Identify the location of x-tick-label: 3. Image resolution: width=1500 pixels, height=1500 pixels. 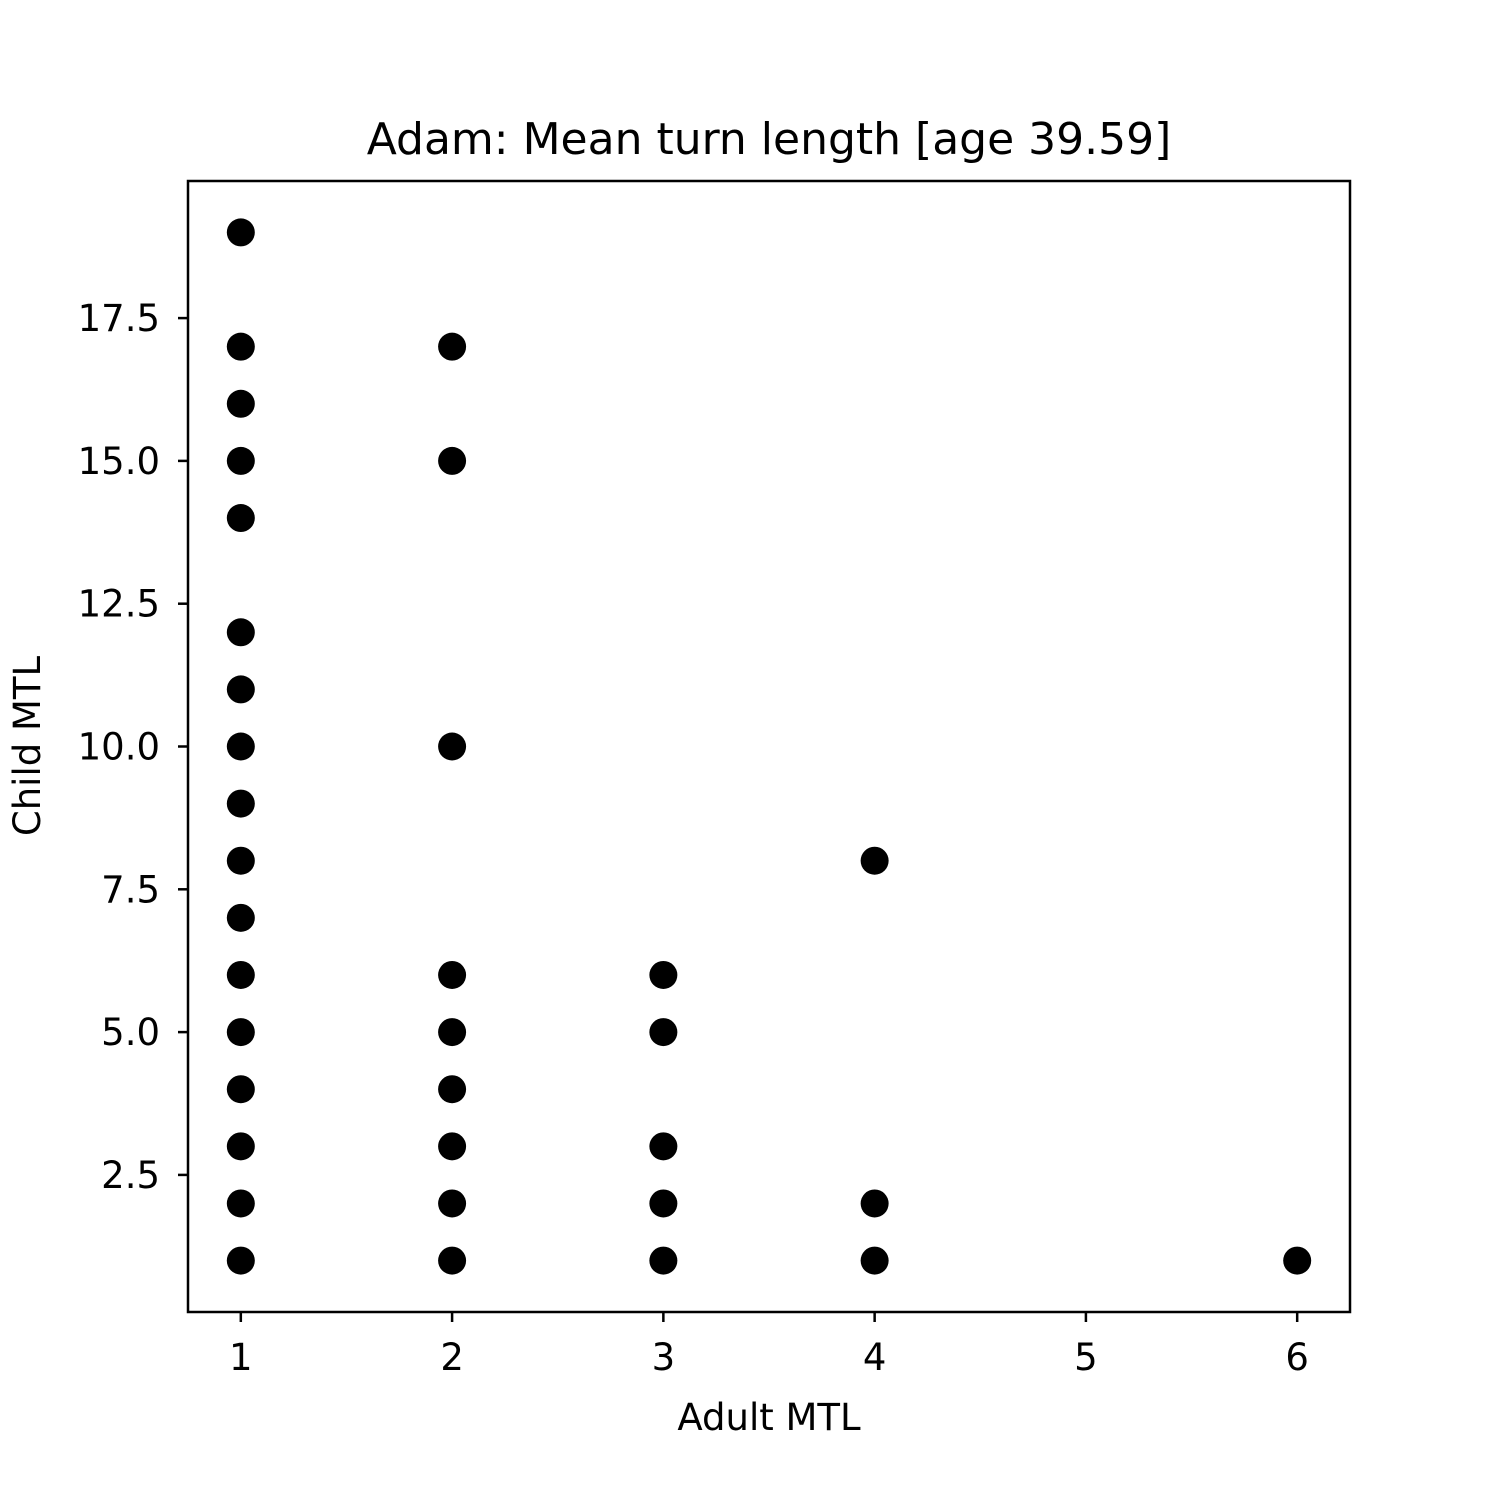
(664, 1357).